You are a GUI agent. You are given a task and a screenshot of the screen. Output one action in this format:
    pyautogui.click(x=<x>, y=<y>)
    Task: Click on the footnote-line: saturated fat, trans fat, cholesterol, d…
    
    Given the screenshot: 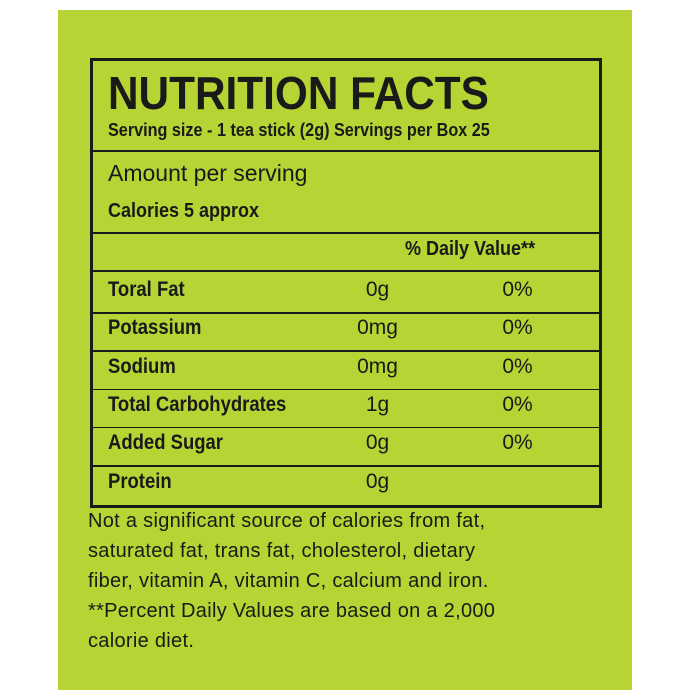 What is the action you would take?
    pyautogui.click(x=282, y=551)
    